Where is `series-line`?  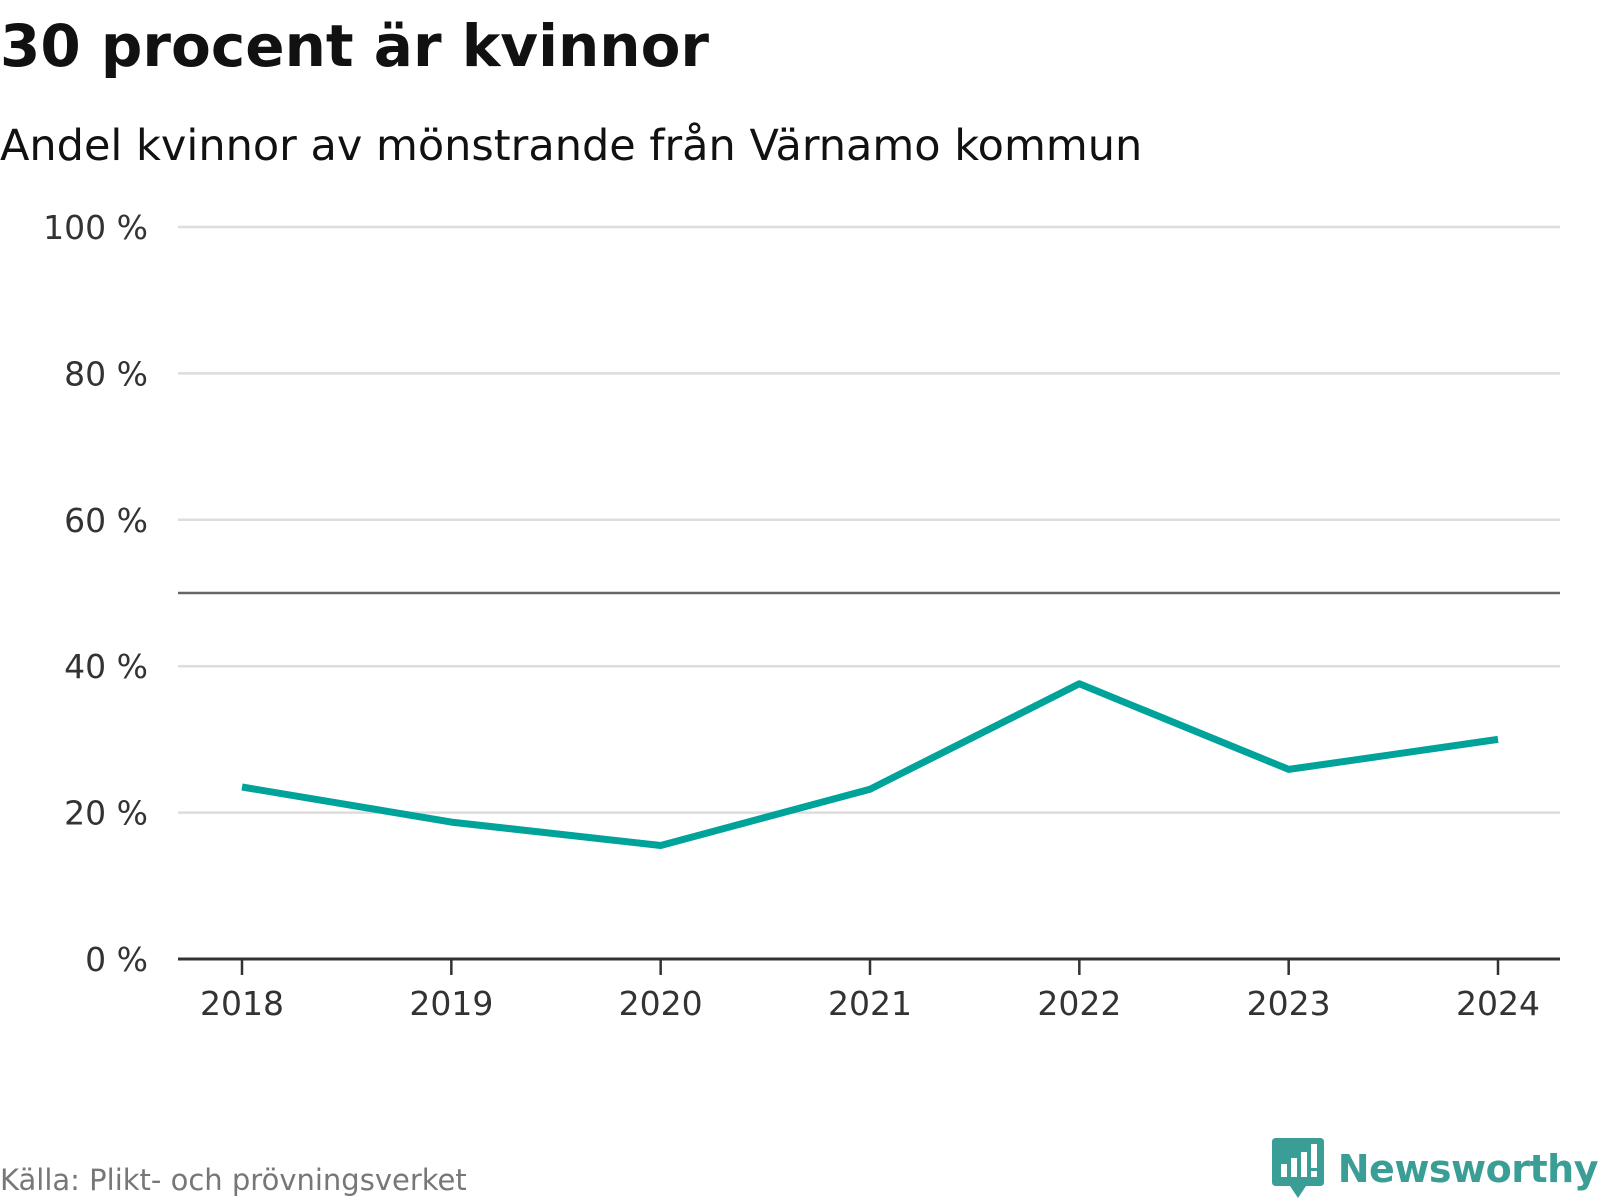 series-line is located at coordinates (870, 764).